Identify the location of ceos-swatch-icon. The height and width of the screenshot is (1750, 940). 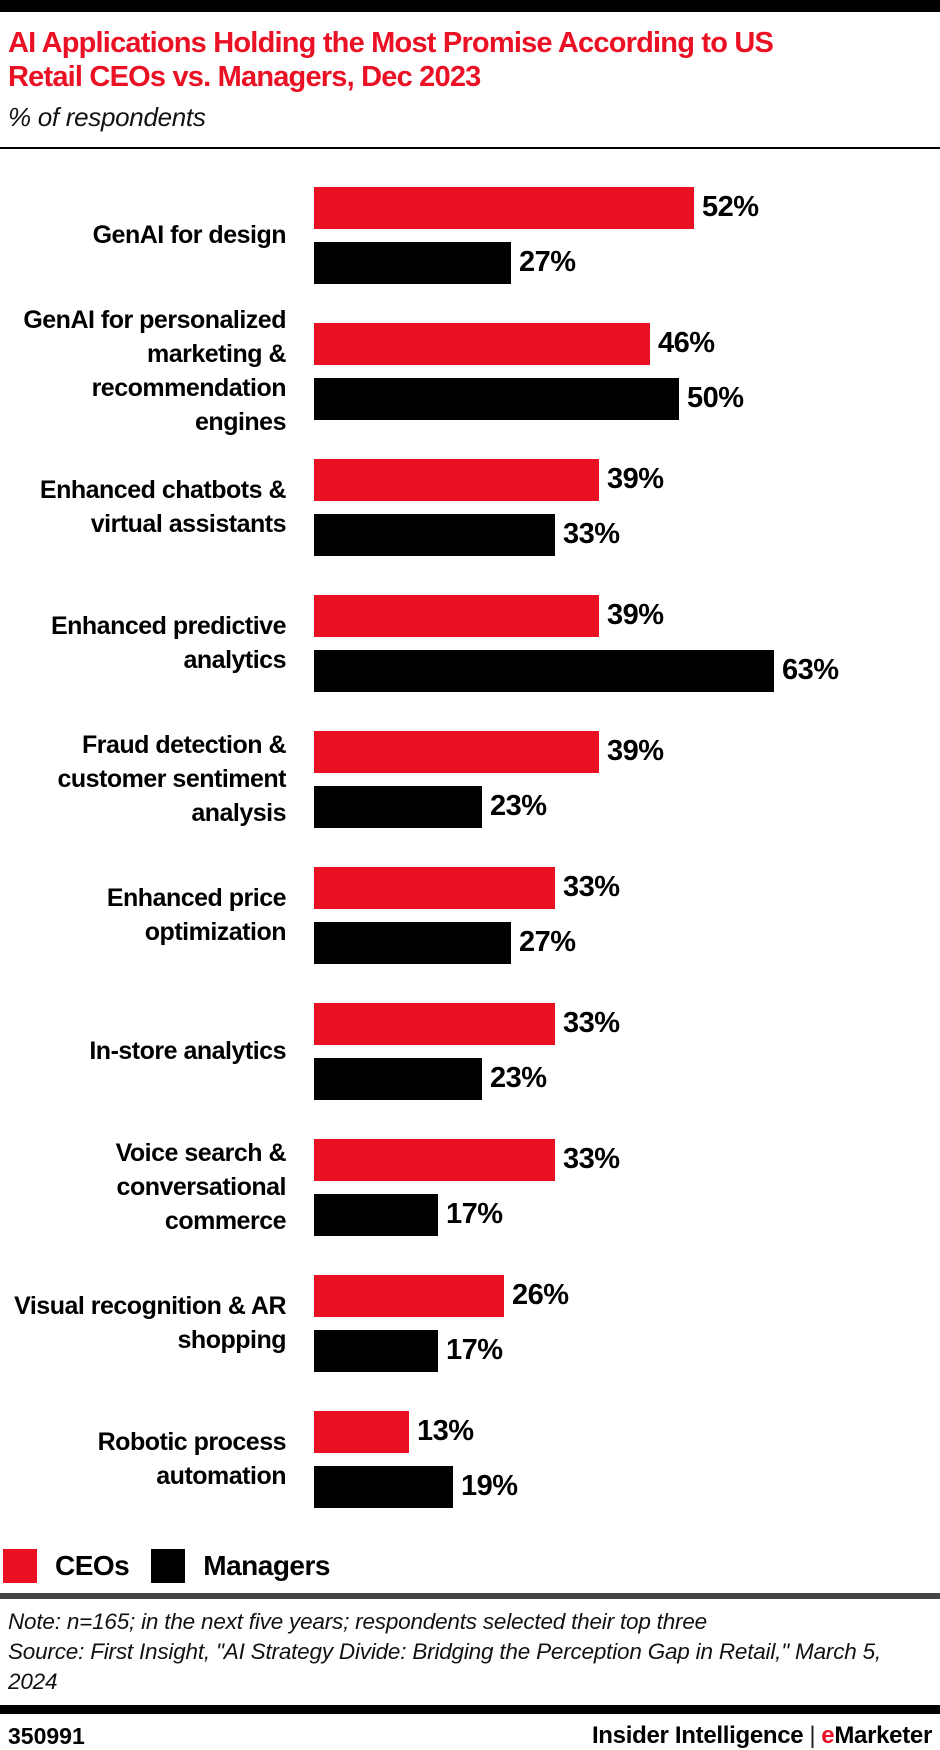
(20, 1566).